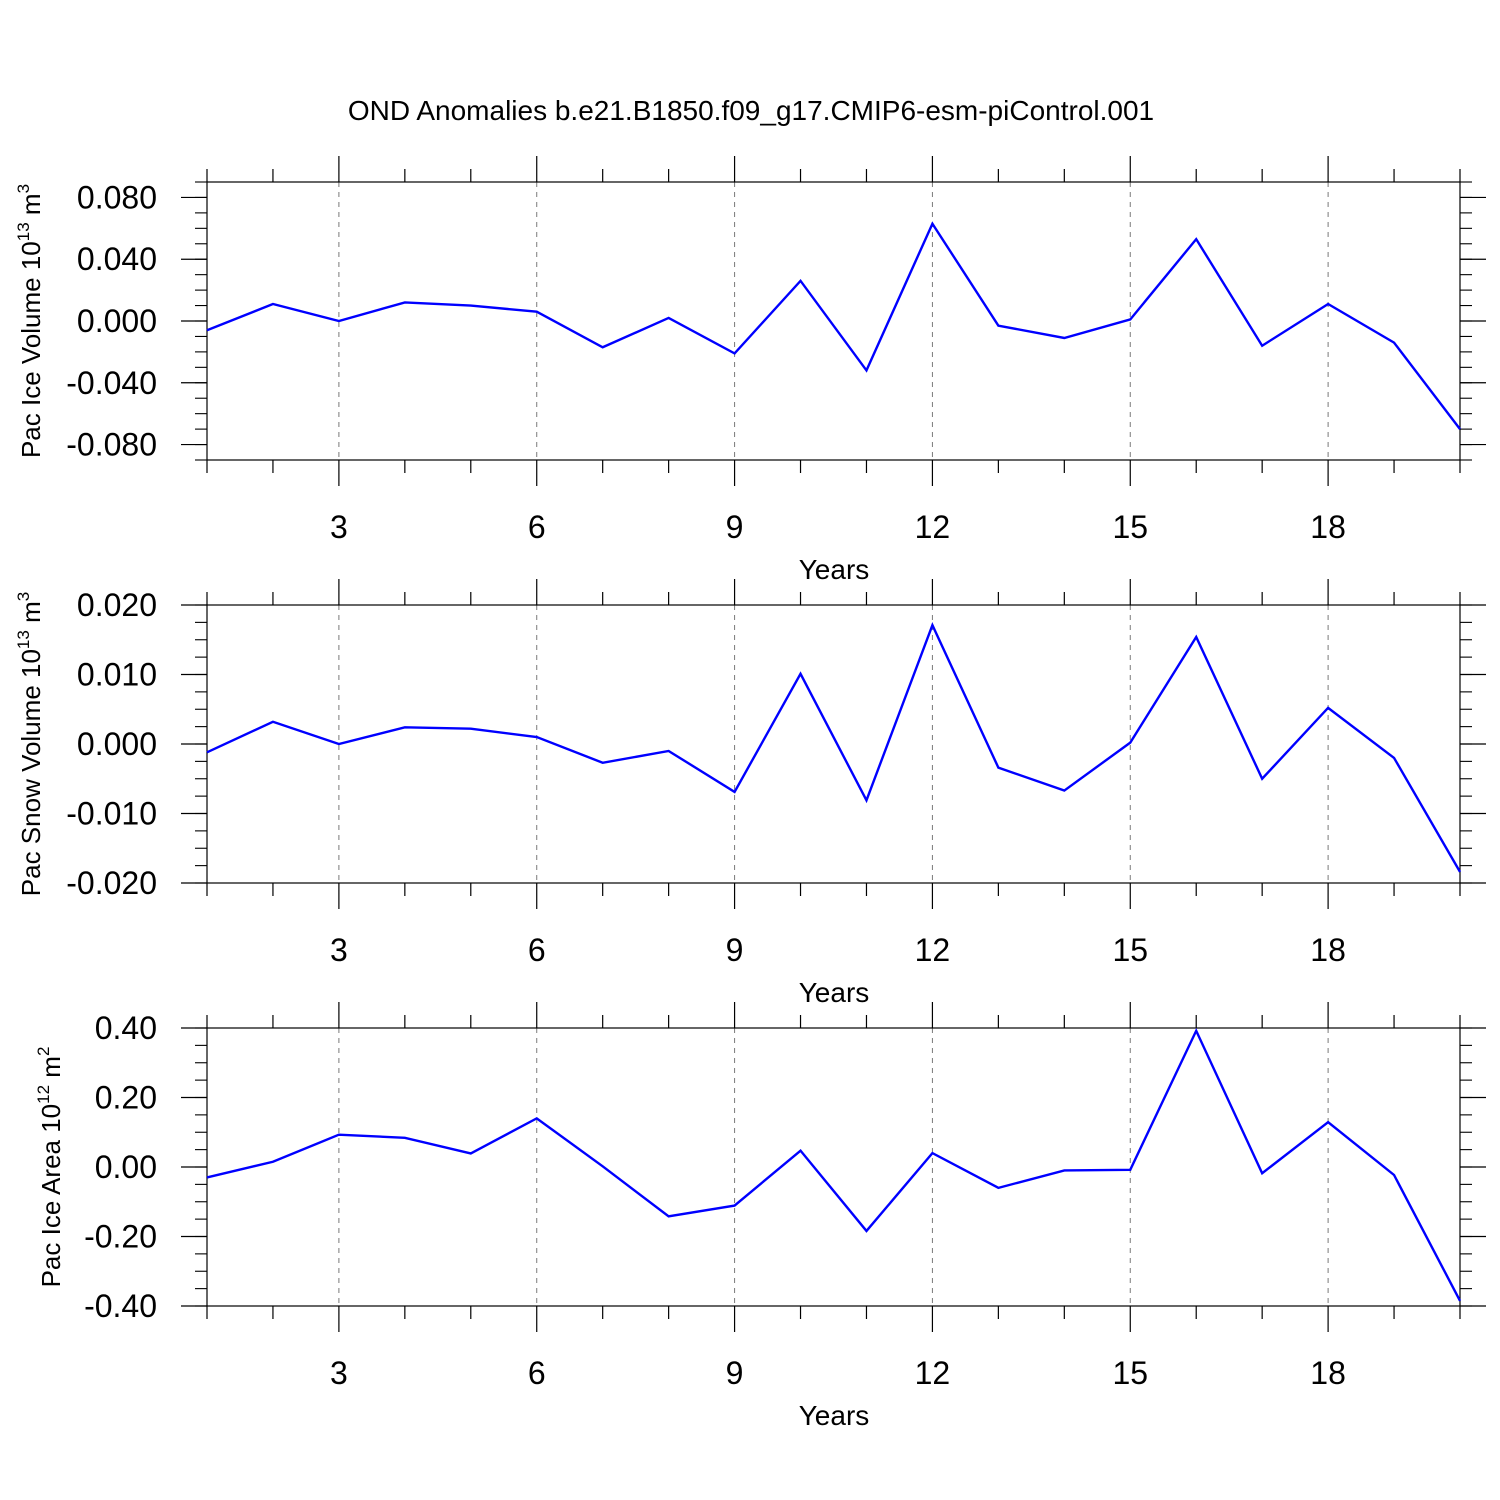  I want to click on y-tick-label: -0.010, so click(111, 814).